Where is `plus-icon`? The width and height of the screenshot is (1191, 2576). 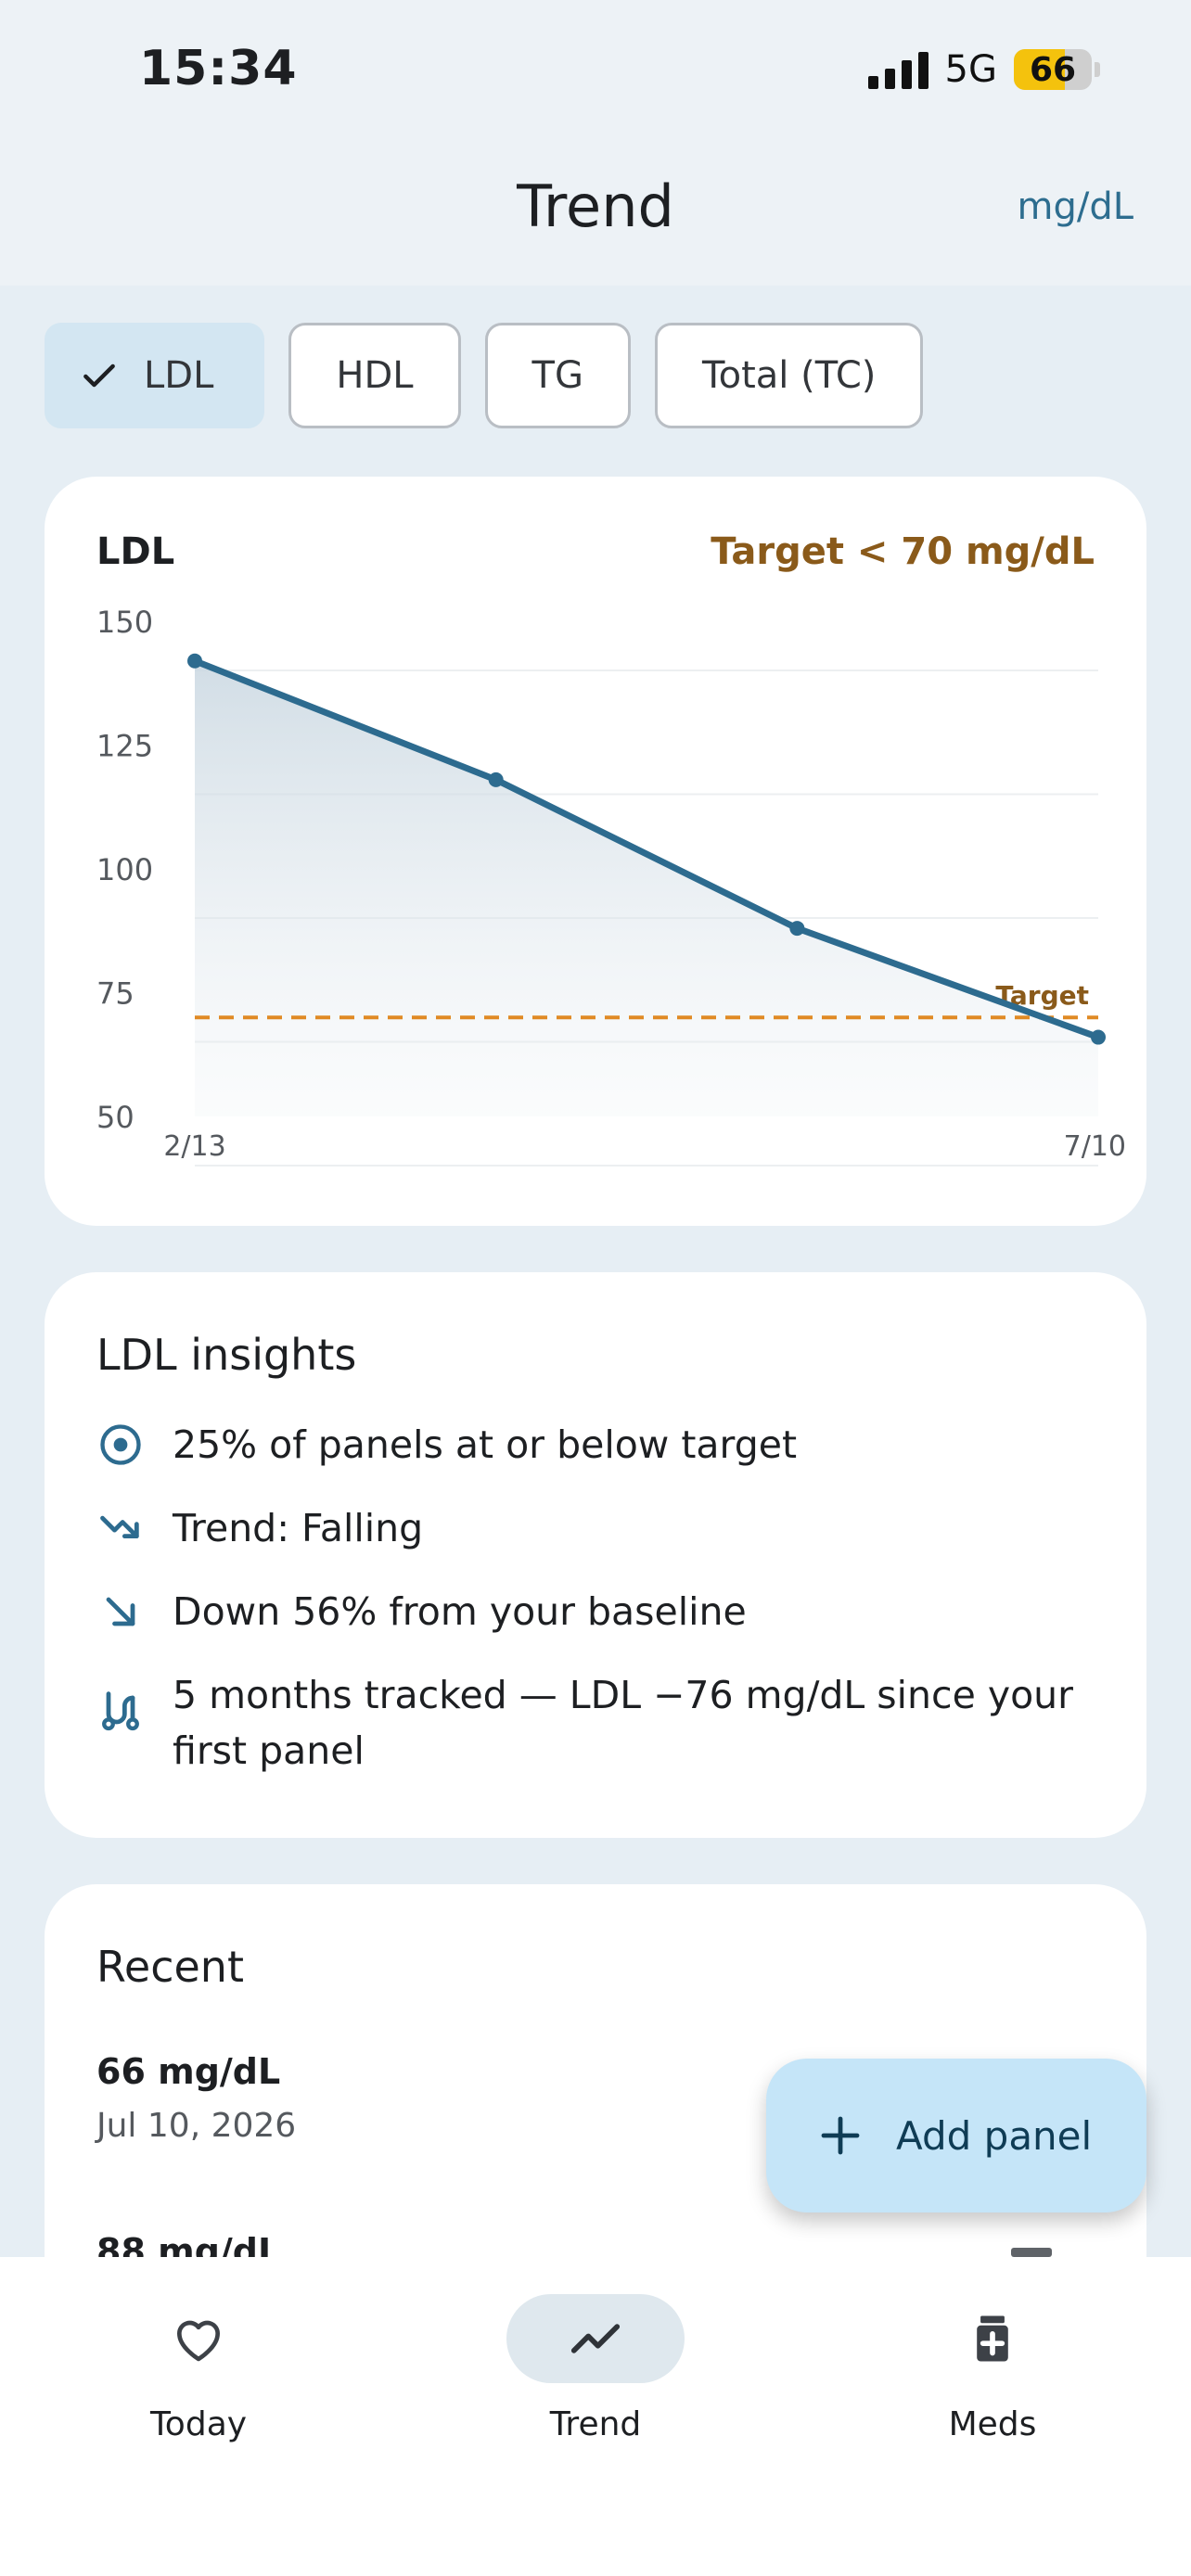
plus-icon is located at coordinates (840, 2136).